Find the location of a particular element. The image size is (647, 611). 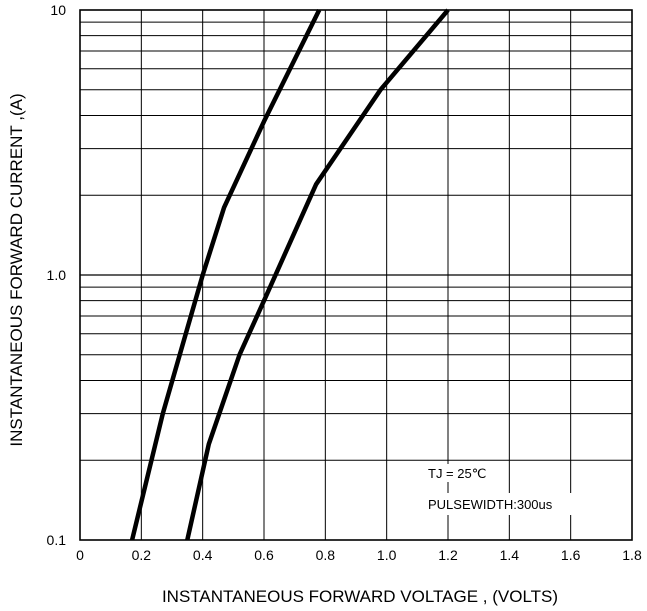

annotations: TJ = 25℃ PULSEWIDTH:300us is located at coordinates (504, 489).